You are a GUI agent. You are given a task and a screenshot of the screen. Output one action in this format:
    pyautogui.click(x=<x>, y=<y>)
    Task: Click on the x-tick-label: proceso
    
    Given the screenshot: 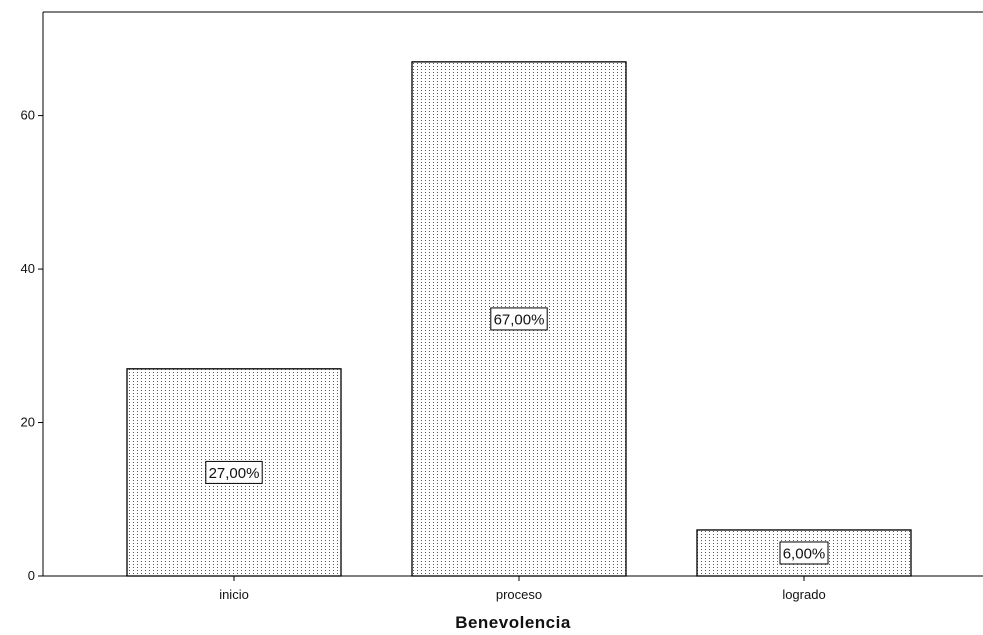 What is the action you would take?
    pyautogui.click(x=519, y=594)
    